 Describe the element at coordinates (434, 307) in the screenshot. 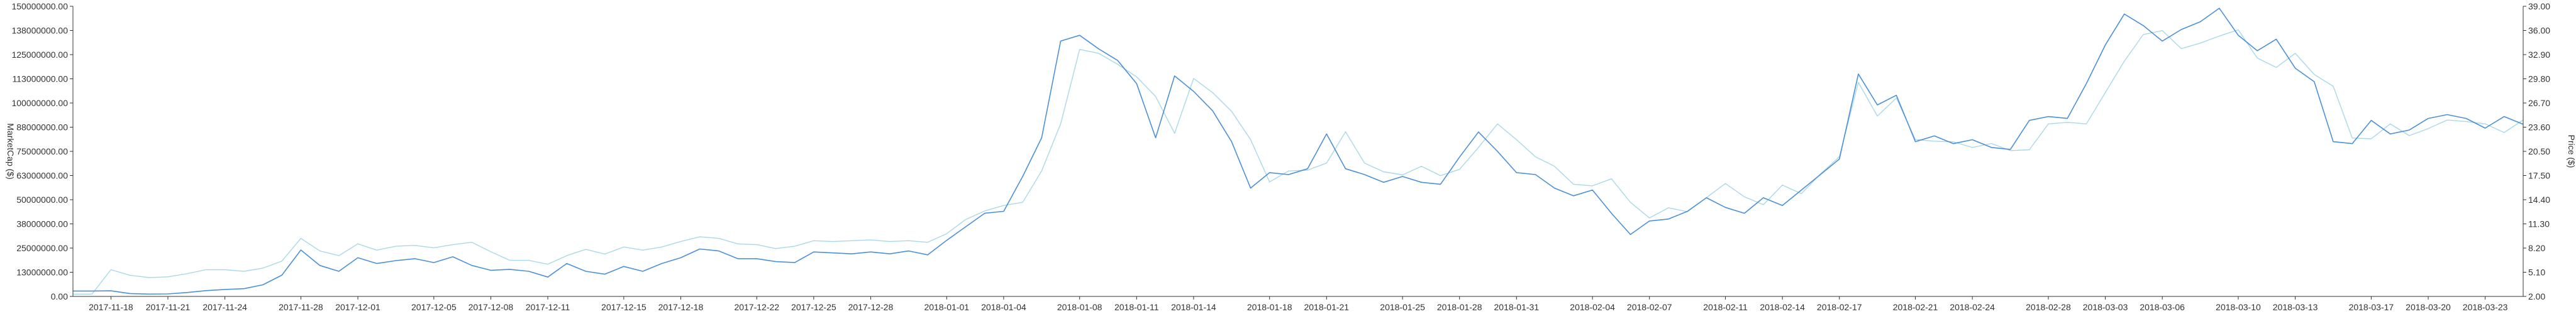

I see `x-tick-label: 2017-12-05` at that location.